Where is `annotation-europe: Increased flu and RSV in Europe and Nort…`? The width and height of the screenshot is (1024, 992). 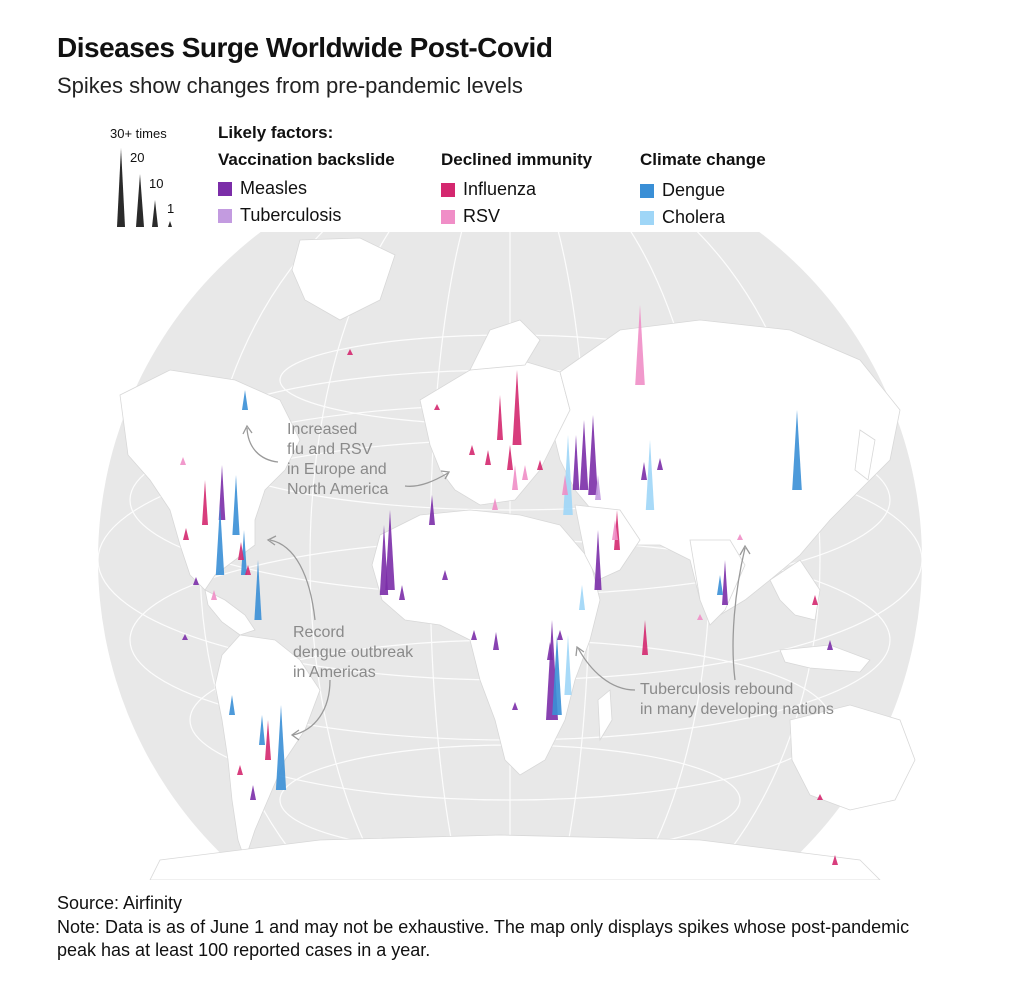
annotation-europe: Increased flu and RSV in Europe and Nort… is located at coordinates (337, 460).